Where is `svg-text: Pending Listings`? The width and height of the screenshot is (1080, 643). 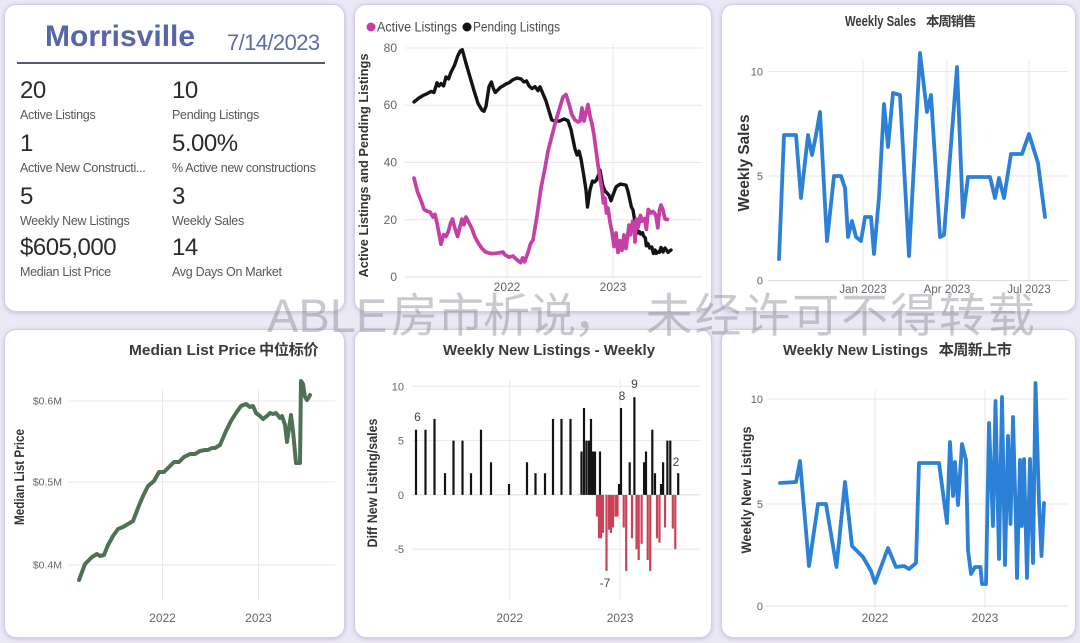 svg-text: Pending Listings is located at coordinates (516, 27).